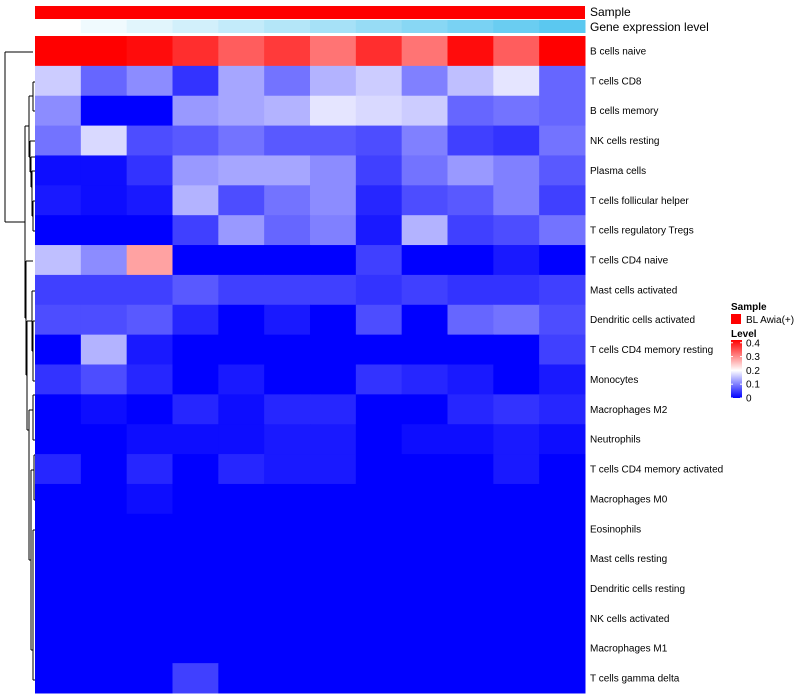 This screenshot has width=800, height=700. Describe the element at coordinates (618, 171) in the screenshot. I see `row-label: Plasma cells` at that location.